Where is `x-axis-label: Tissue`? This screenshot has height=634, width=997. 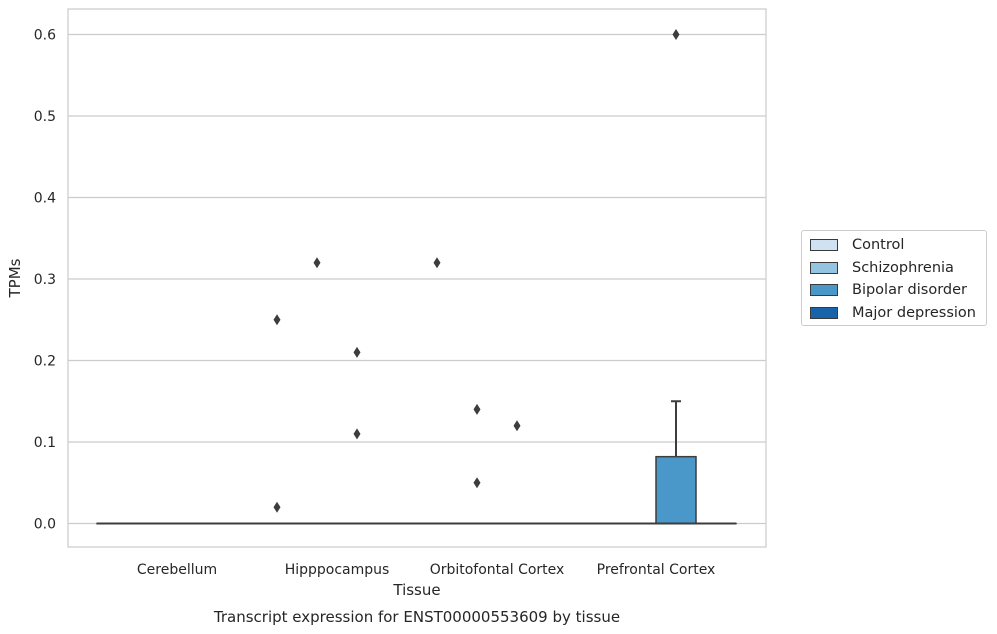 x-axis-label: Tissue is located at coordinates (416, 590).